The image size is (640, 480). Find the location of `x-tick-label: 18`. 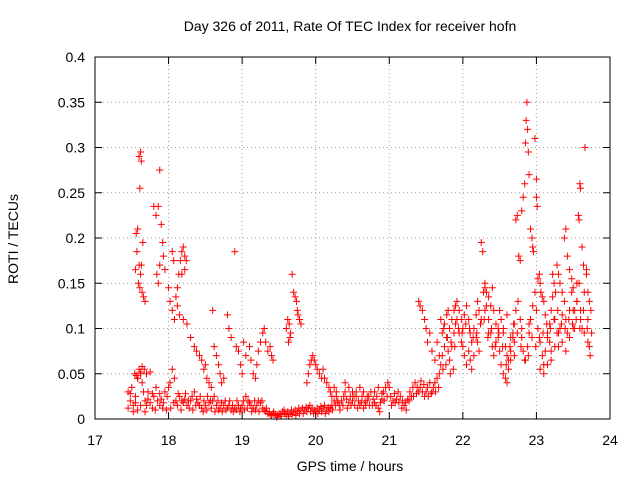

x-tick-label: 18 is located at coordinates (169, 440).